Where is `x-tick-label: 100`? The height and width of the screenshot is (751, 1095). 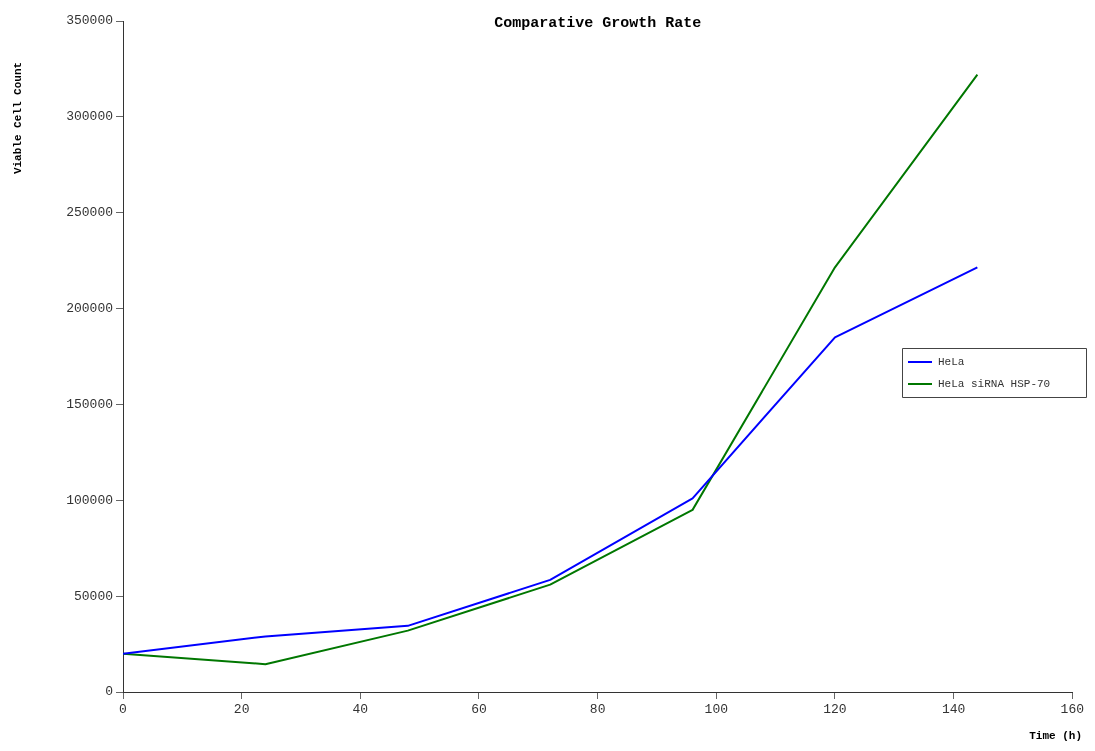 x-tick-label: 100 is located at coordinates (716, 710).